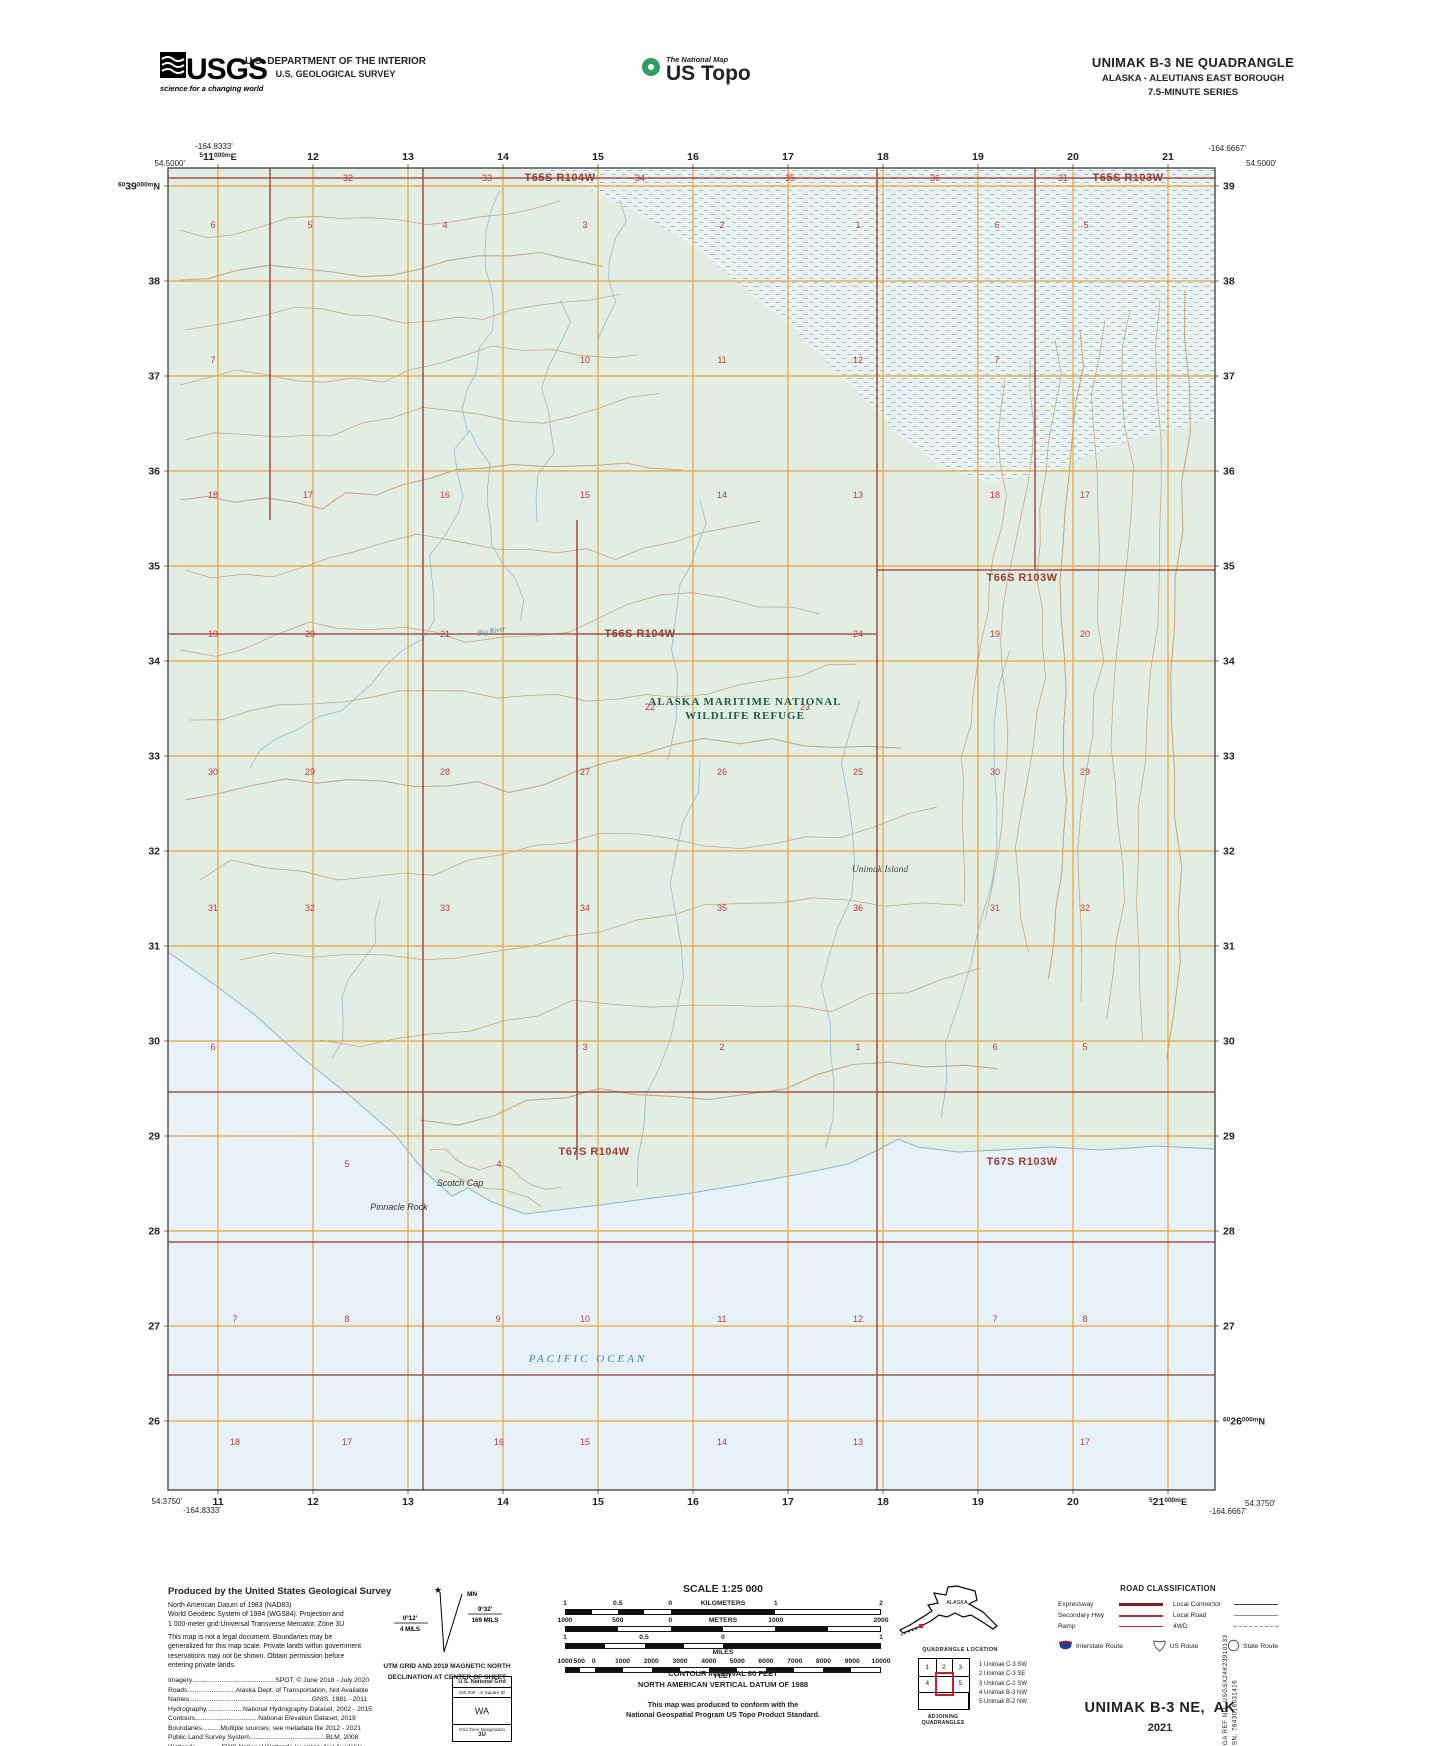 The height and width of the screenshot is (1746, 1445). Describe the element at coordinates (460, 1183) in the screenshot. I see `svg-text: Scotch Cap` at that location.